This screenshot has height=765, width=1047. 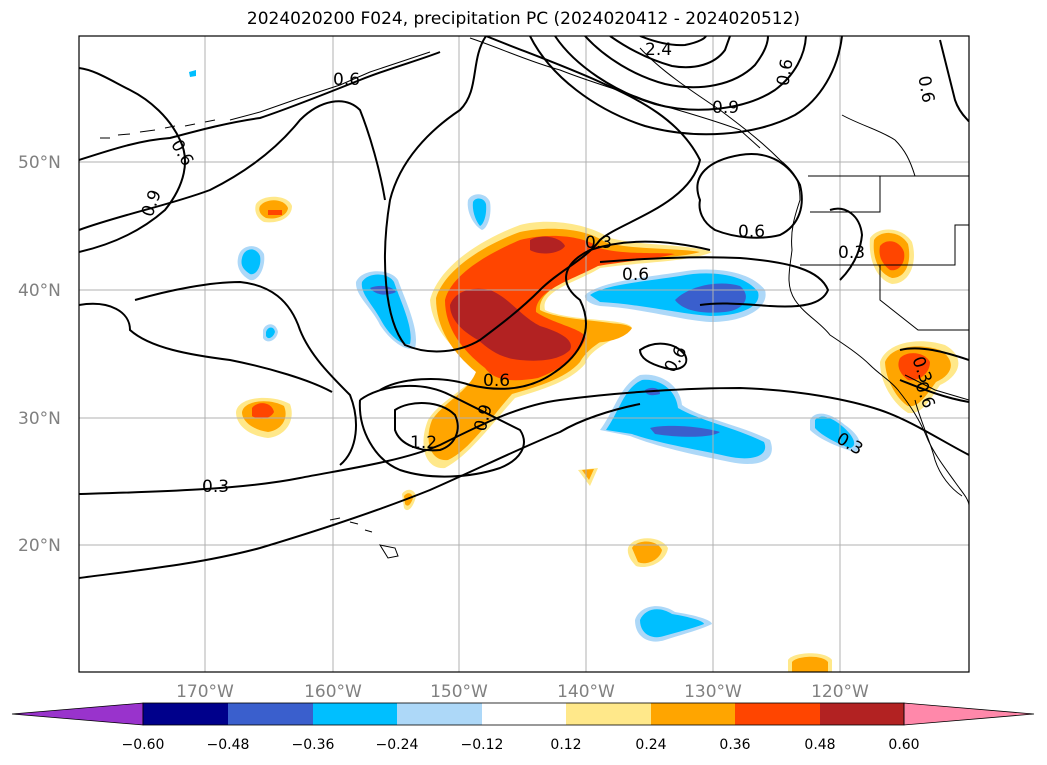 What do you see at coordinates (205, 692) in the screenshot?
I see `lon-label: 170°W` at bounding box center [205, 692].